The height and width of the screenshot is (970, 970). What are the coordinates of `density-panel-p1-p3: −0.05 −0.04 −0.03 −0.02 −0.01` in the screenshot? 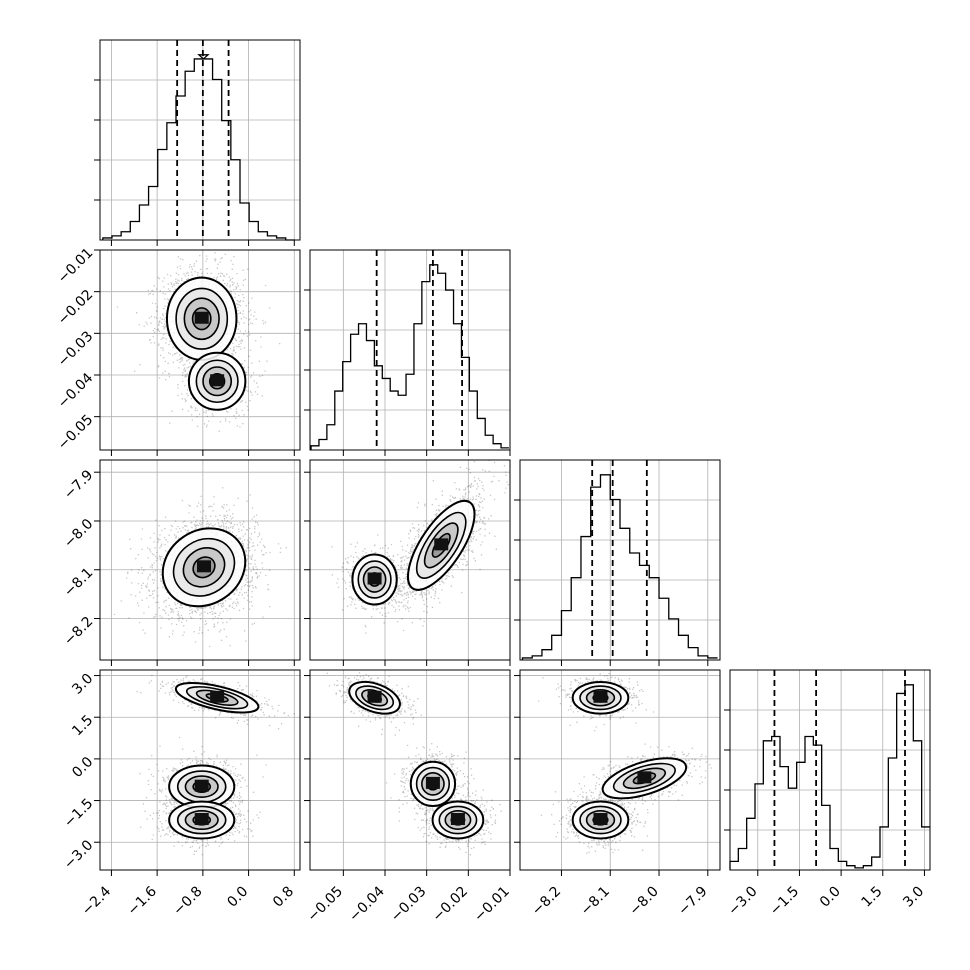 It's located at (408, 797).